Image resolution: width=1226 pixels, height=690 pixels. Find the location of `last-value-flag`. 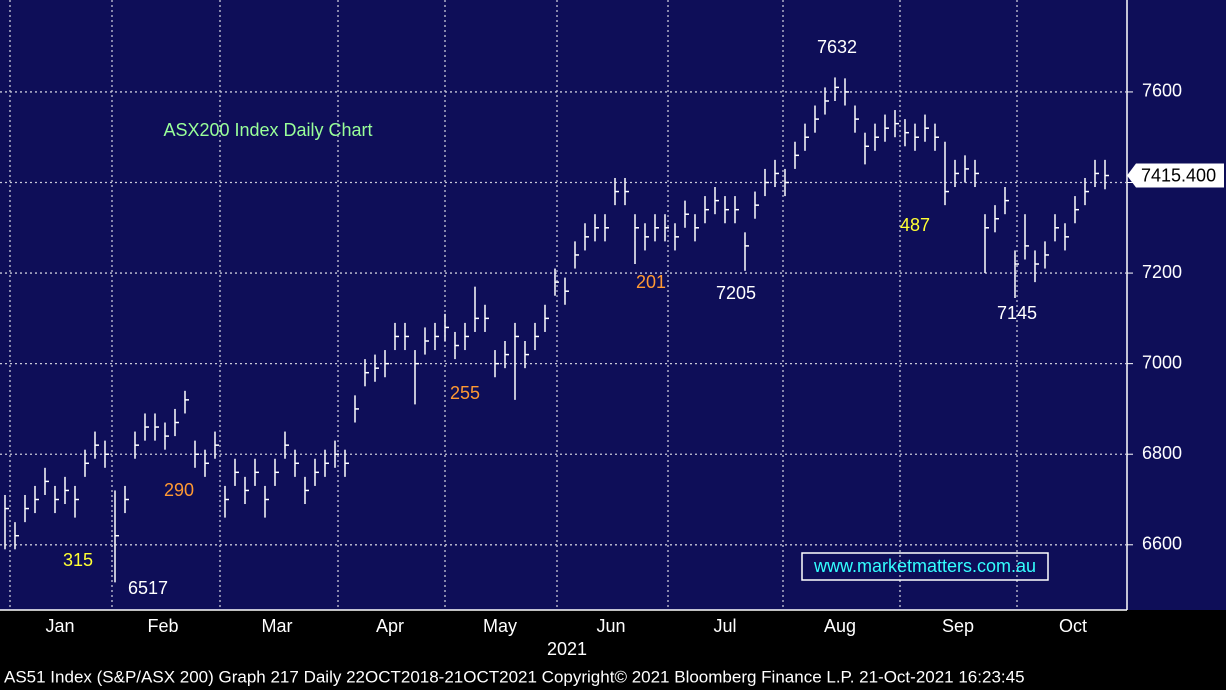

last-value-flag is located at coordinates (1175, 175).